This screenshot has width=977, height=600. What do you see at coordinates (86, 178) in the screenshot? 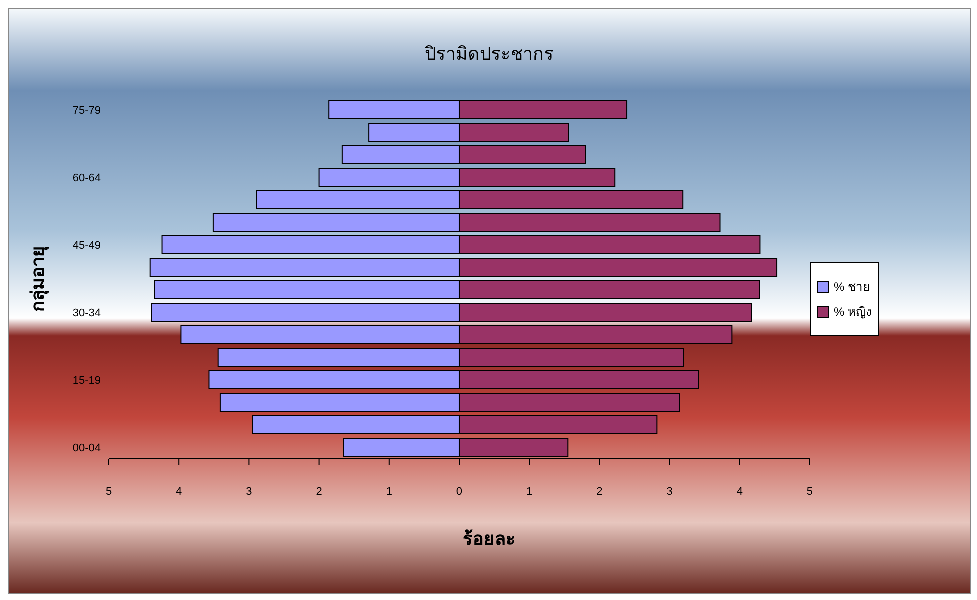
I see `y-tick-label: 60-64` at bounding box center [86, 178].